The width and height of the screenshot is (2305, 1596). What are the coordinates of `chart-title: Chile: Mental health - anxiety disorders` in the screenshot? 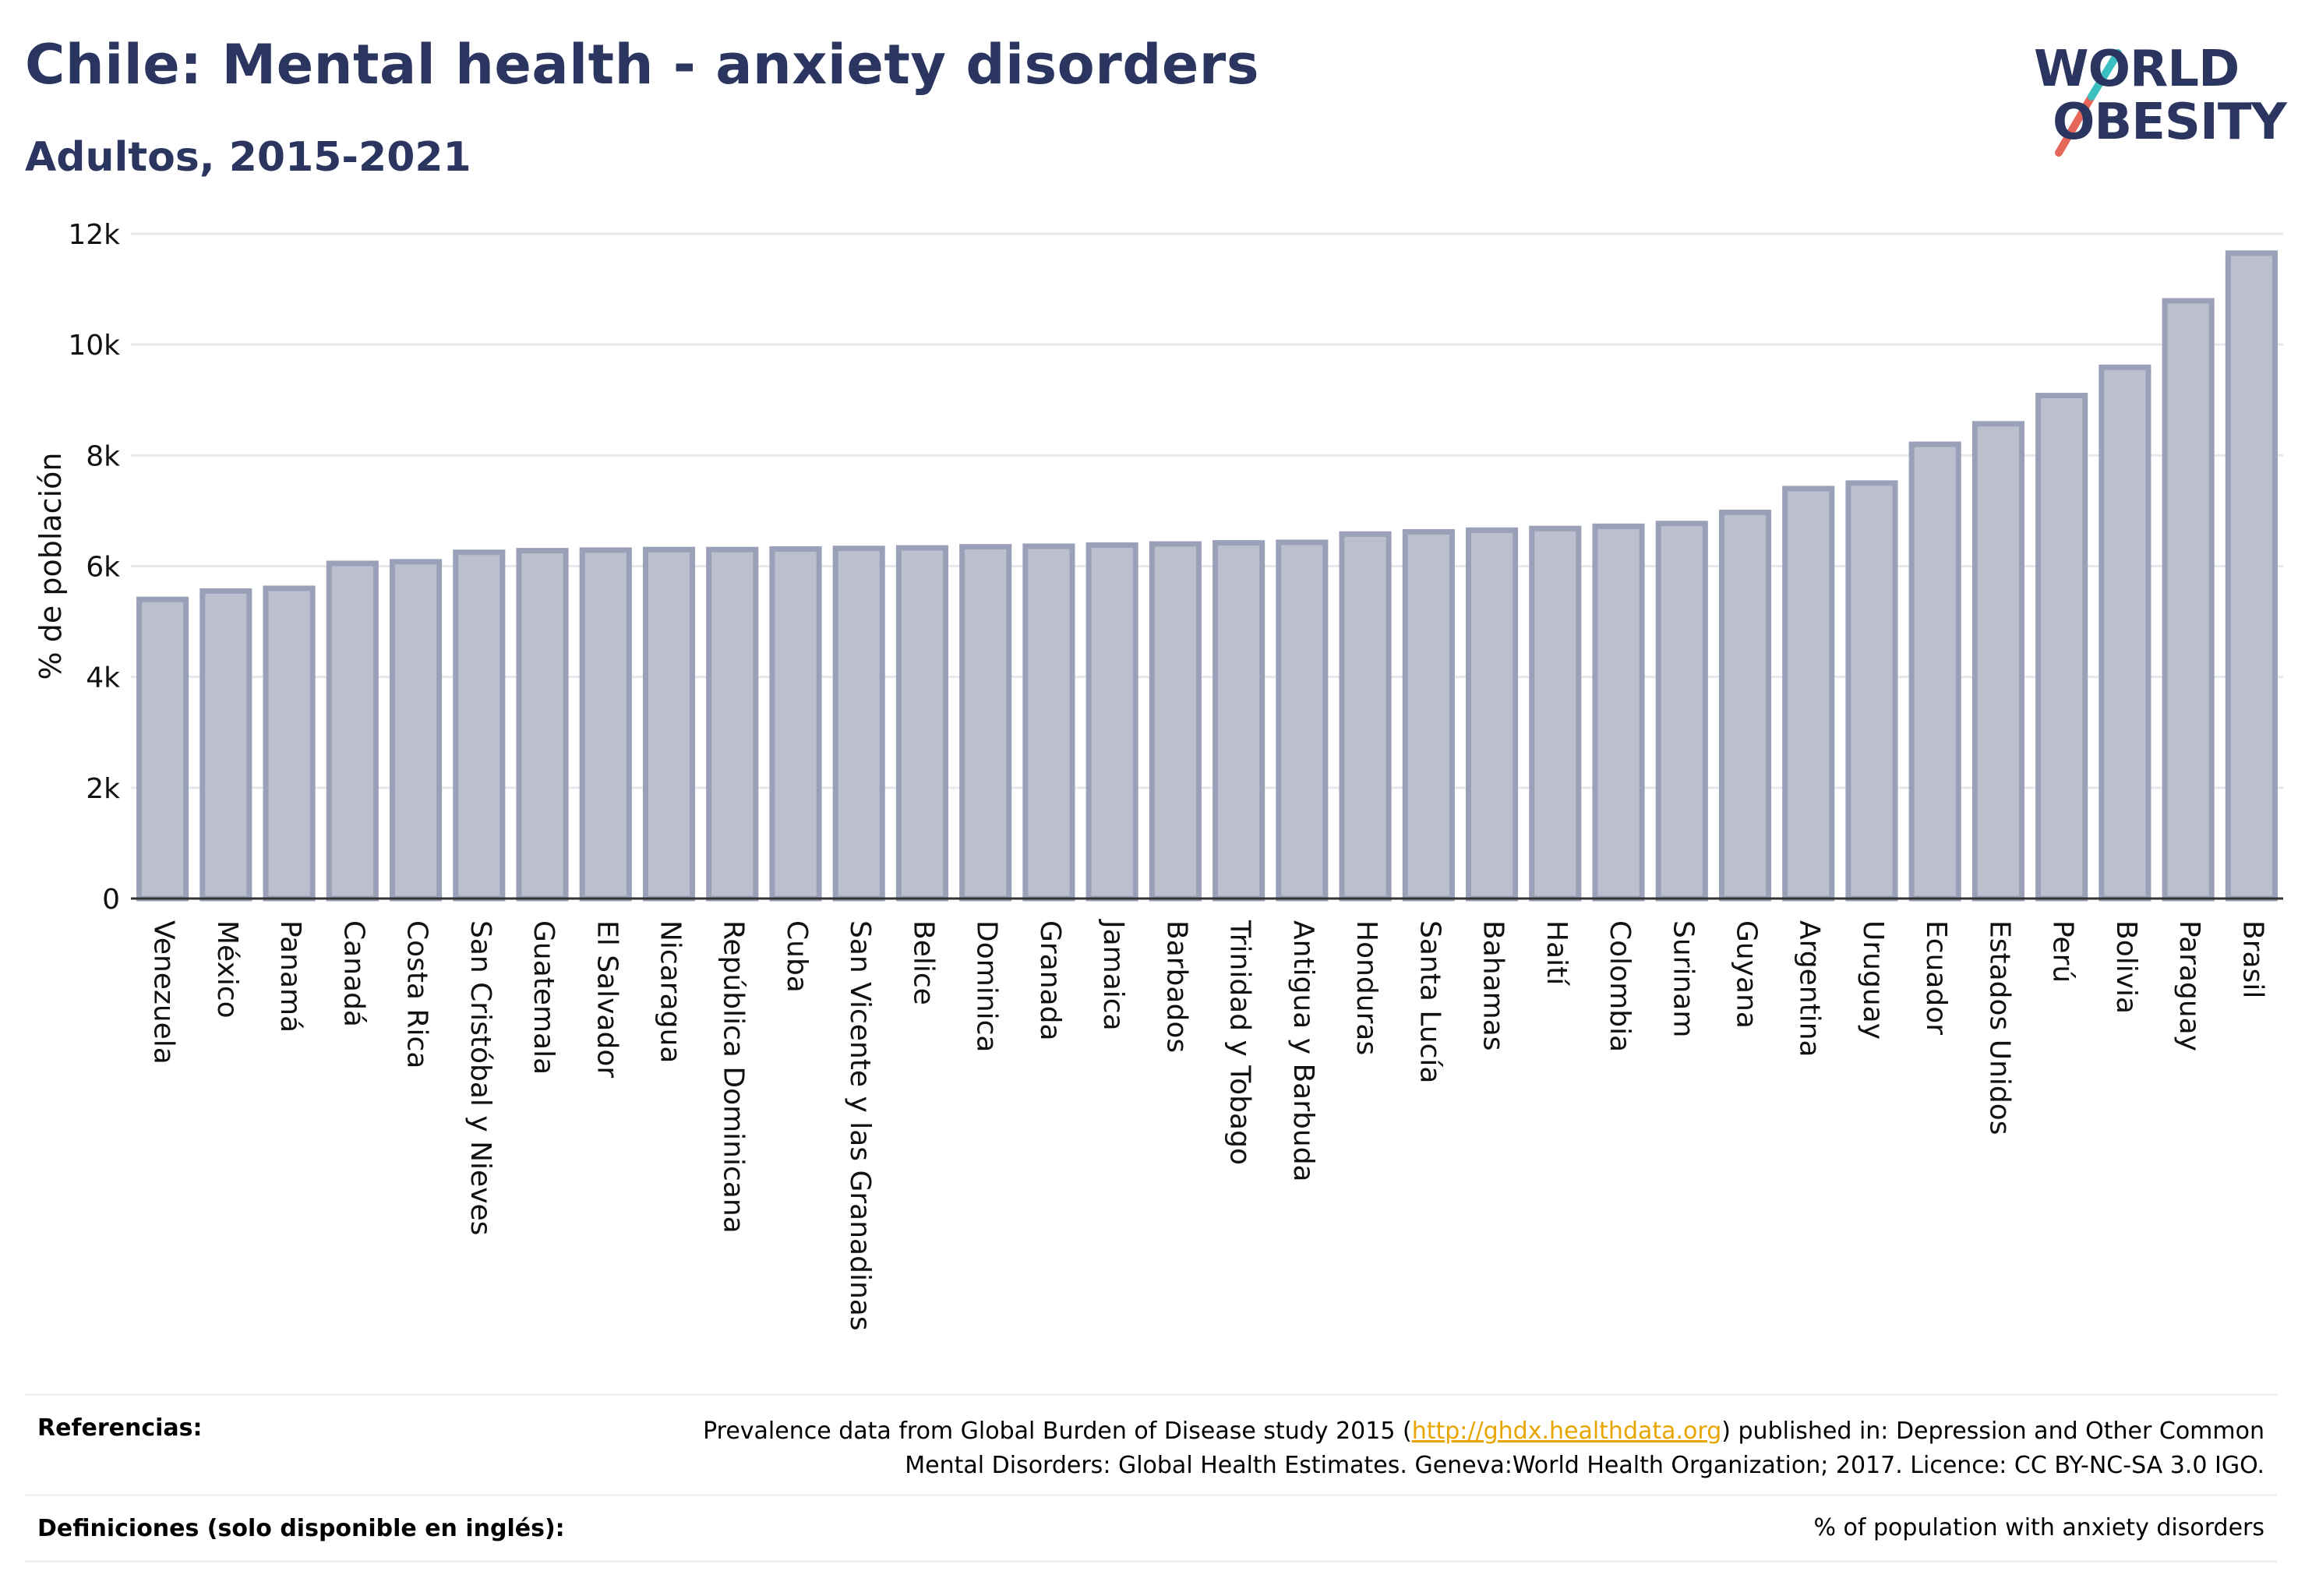 It's located at (642, 65).